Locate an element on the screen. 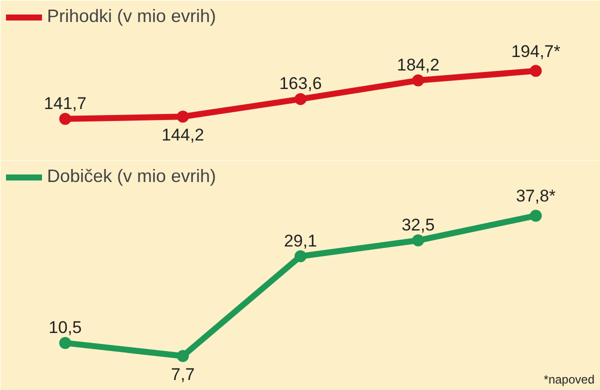  data-label: 10,5 is located at coordinates (65, 327).